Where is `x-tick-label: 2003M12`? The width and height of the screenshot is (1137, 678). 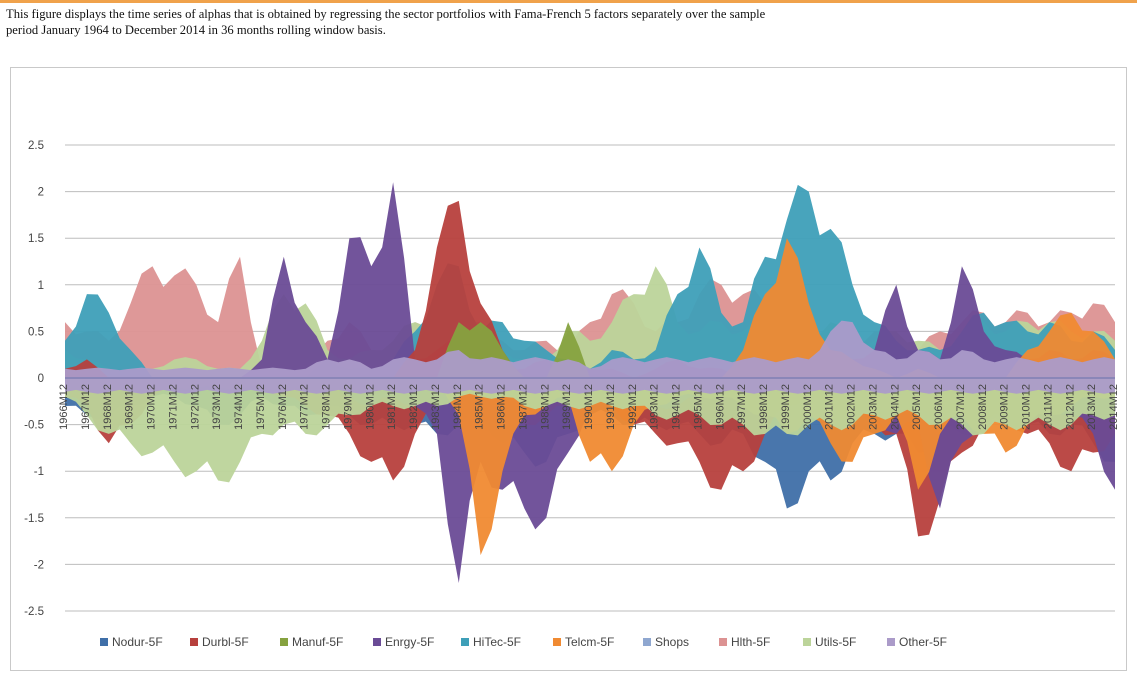
x-tick-label: 2003M12 is located at coordinates (873, 407).